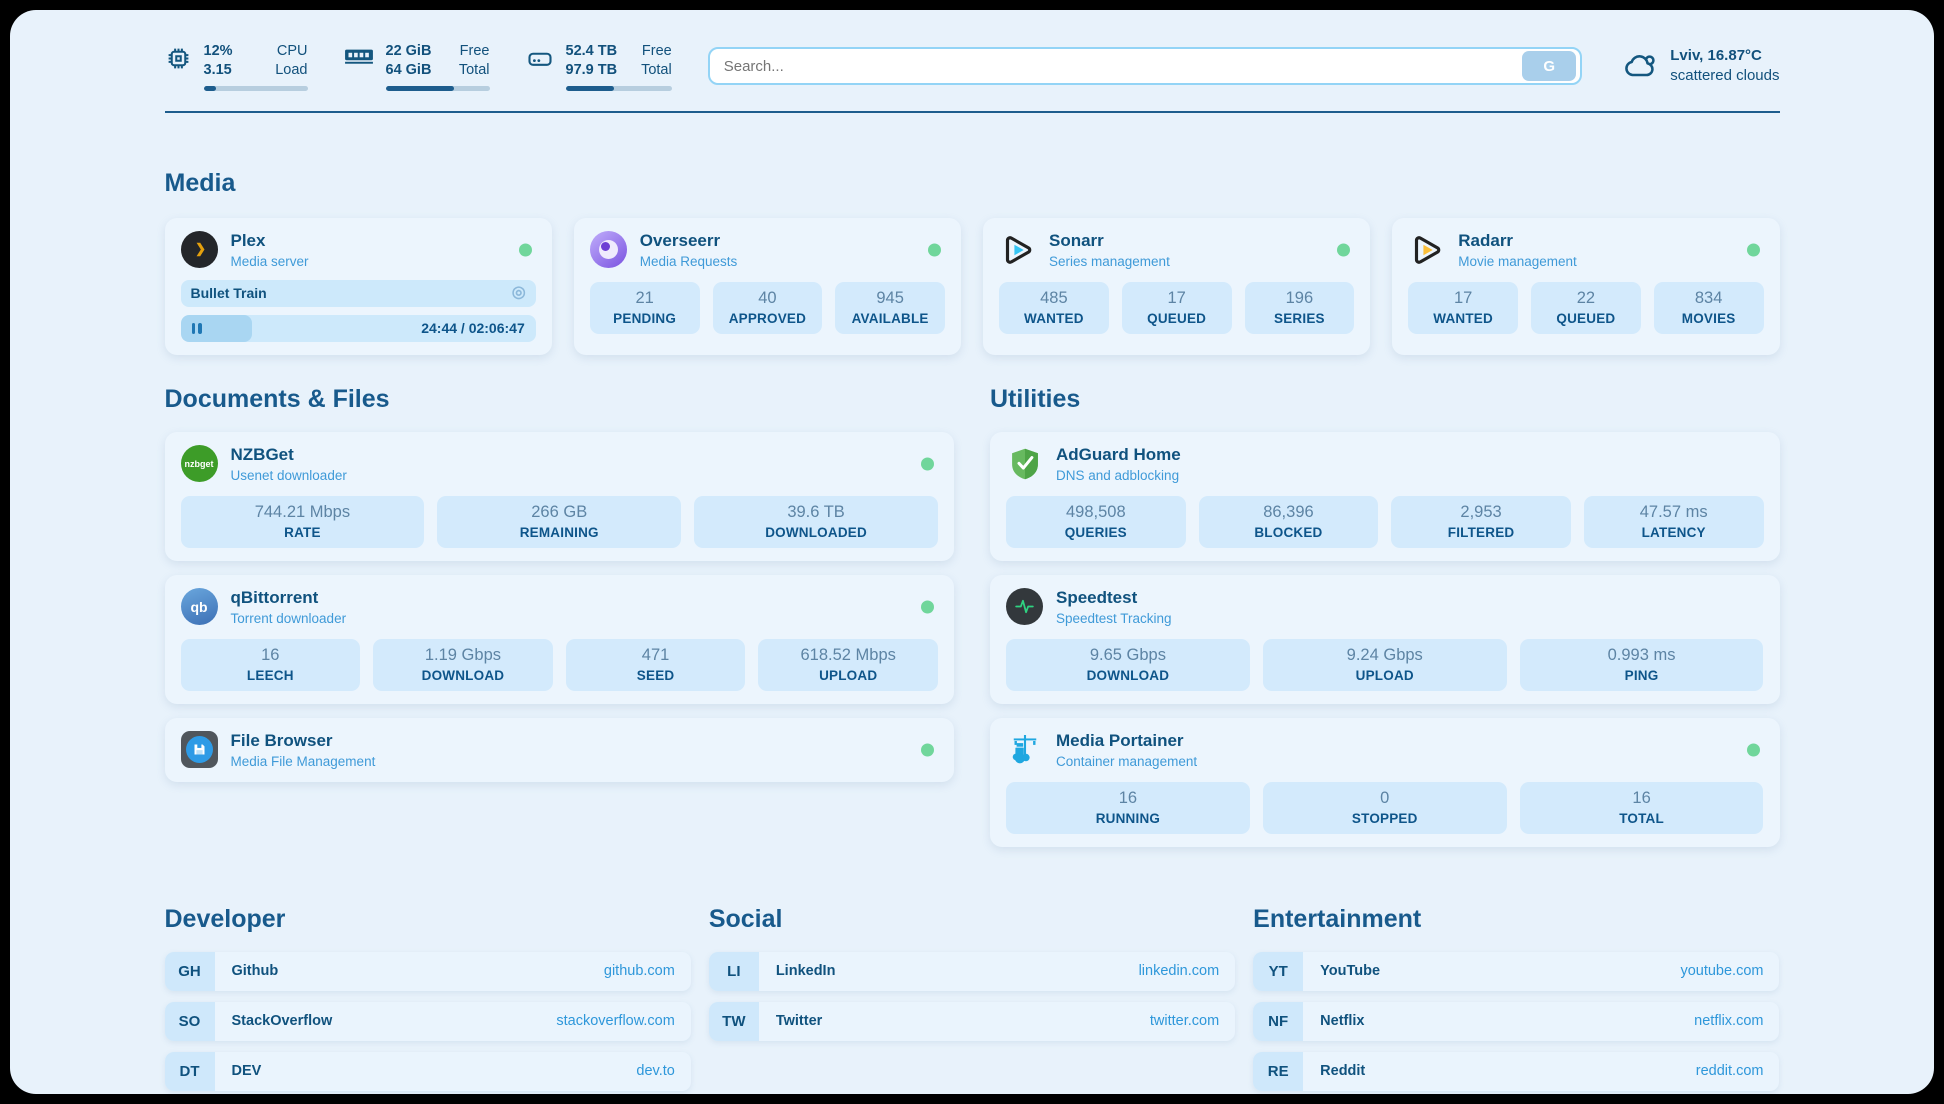 The height and width of the screenshot is (1104, 1944). I want to click on bookmark-name: LinkedIn, so click(805, 971).